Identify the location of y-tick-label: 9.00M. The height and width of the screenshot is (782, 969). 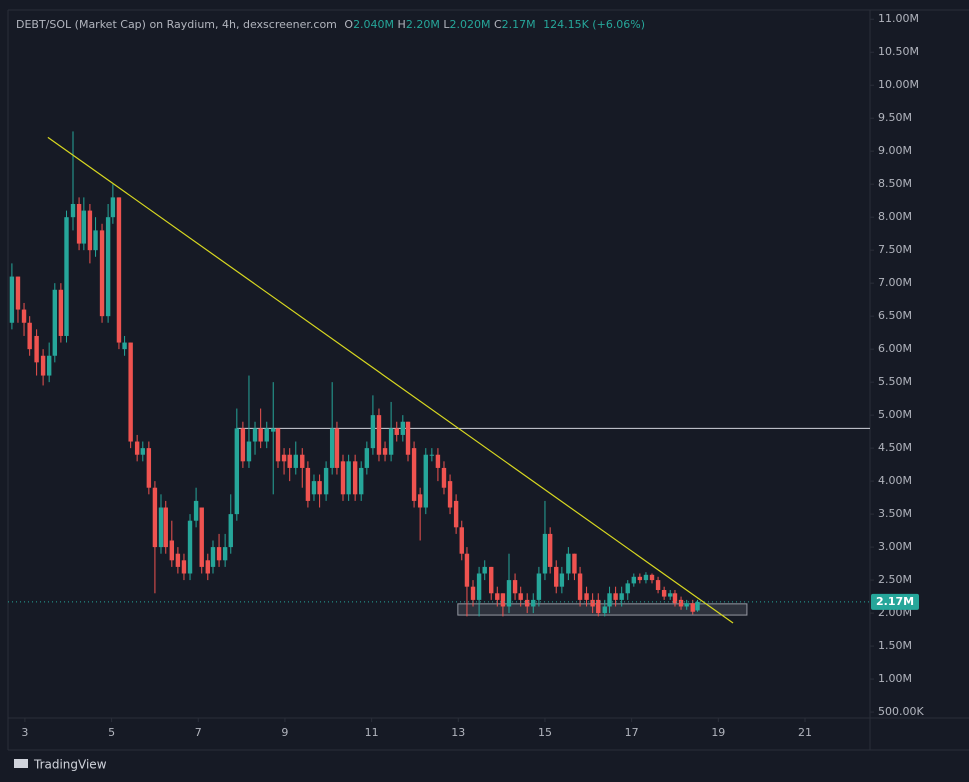
(895, 150).